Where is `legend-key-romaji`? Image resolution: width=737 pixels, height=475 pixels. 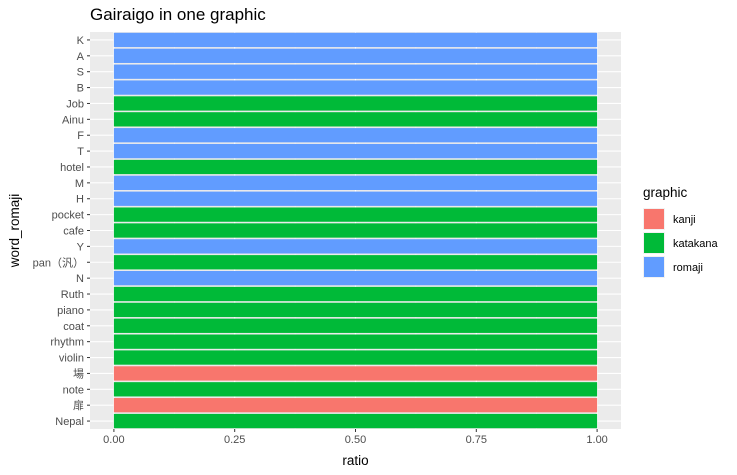
legend-key-romaji is located at coordinates (654, 267).